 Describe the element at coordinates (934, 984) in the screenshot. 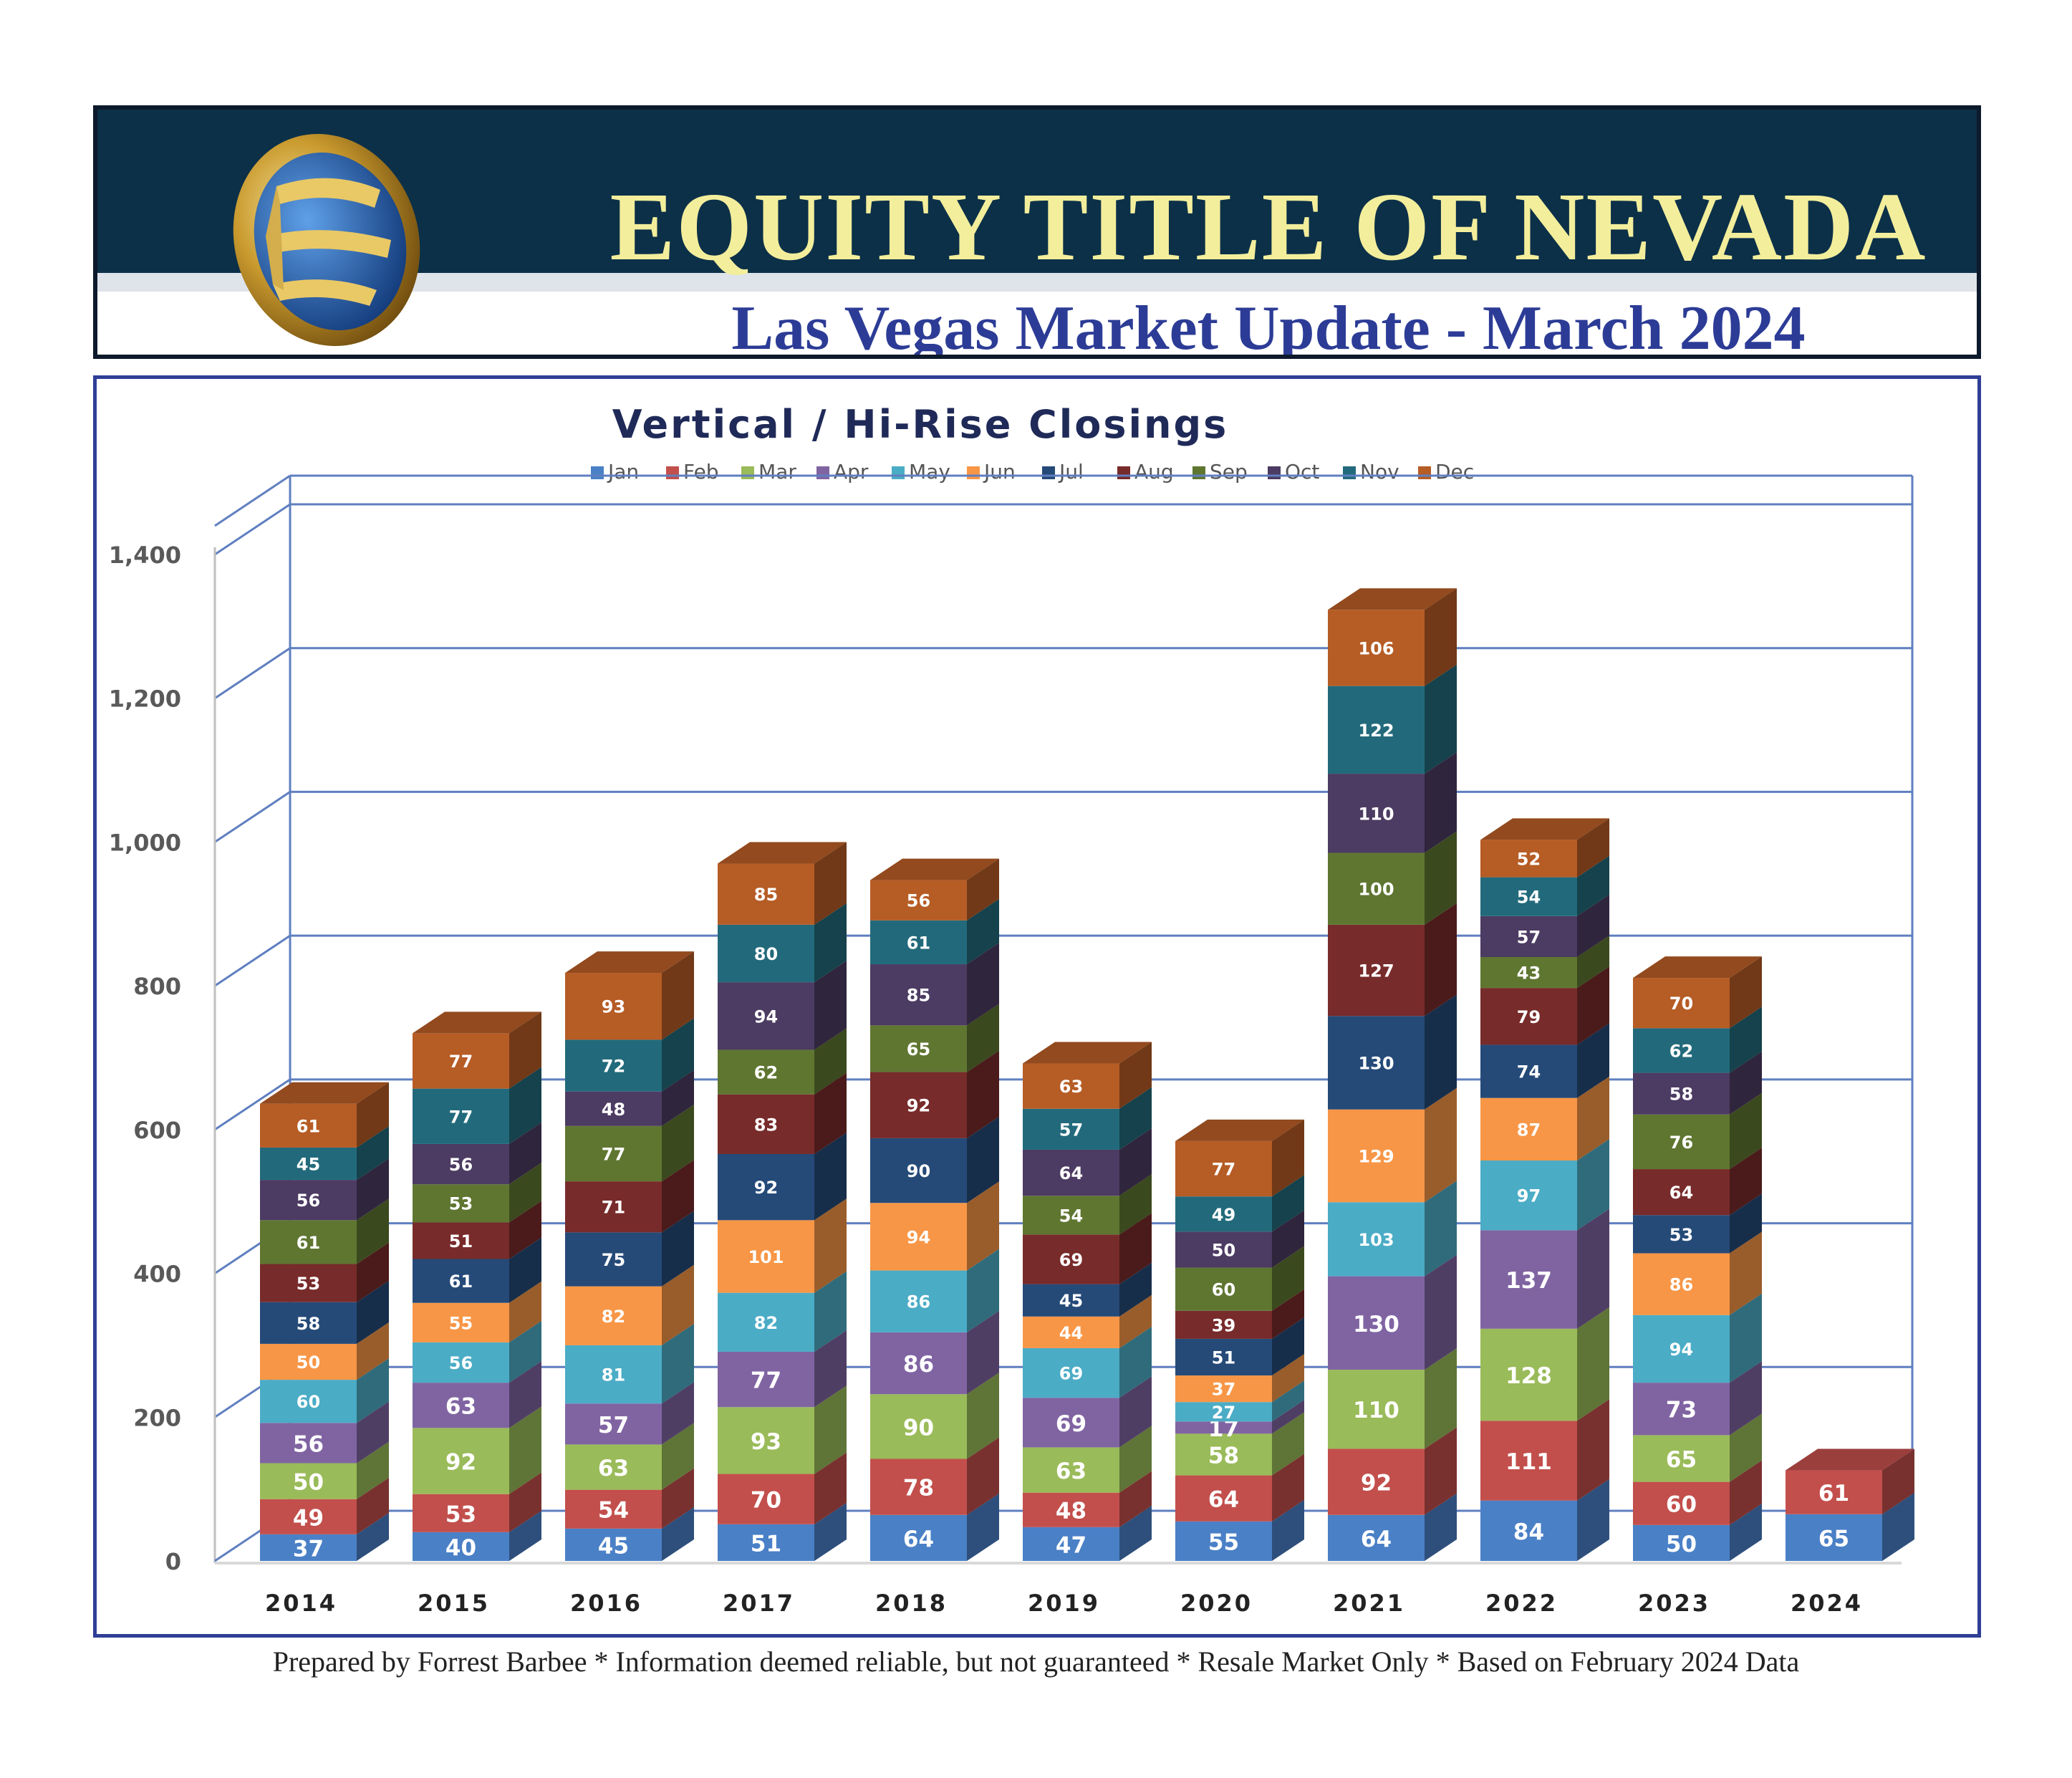

I see `bar-segment-2018-oct: 85` at that location.